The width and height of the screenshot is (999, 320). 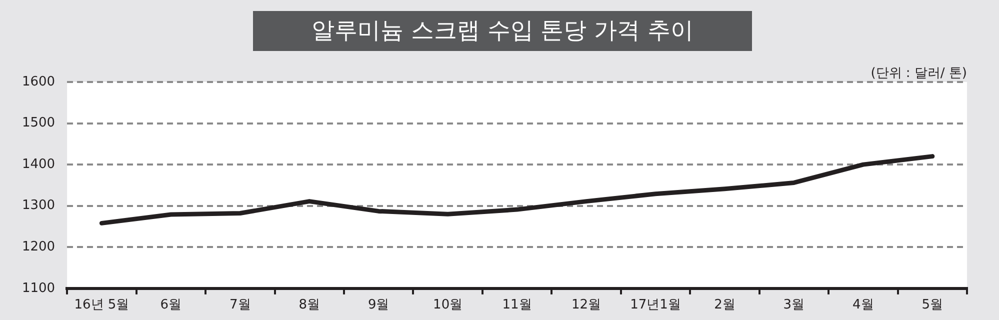 I want to click on x-tick-label: 2월, so click(x=725, y=305).